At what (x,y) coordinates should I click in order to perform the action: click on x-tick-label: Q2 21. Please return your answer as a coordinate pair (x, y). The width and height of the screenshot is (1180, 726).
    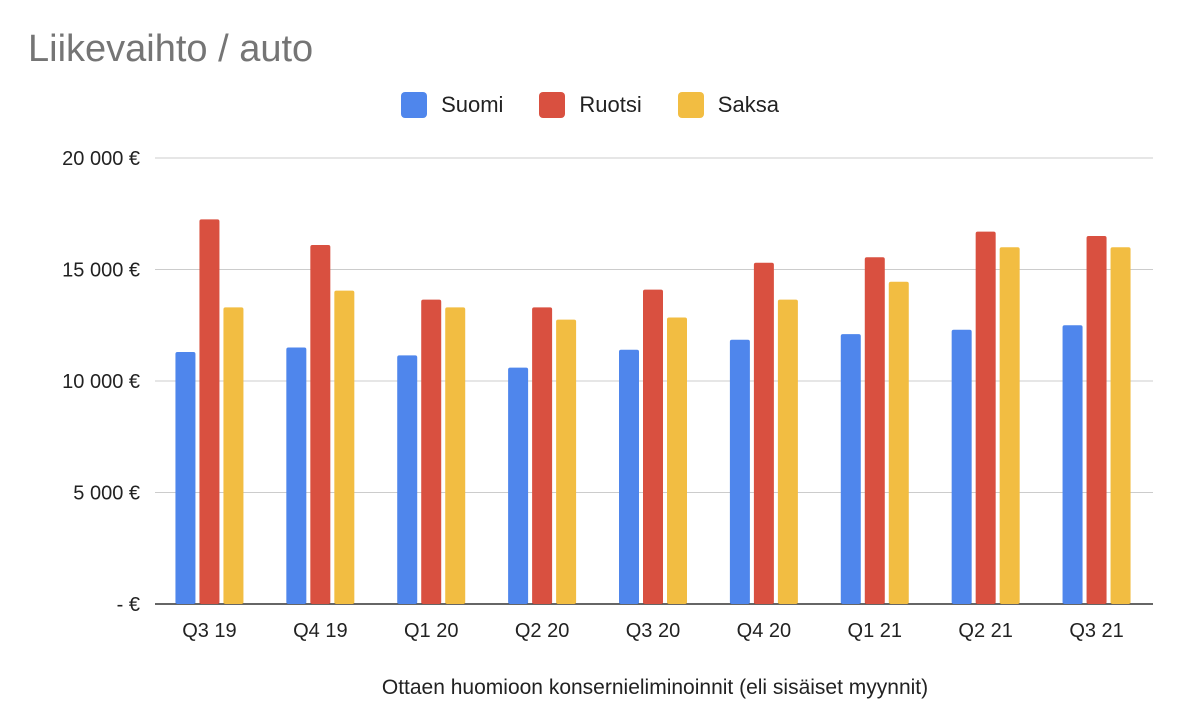
    Looking at the image, I should click on (985, 631).